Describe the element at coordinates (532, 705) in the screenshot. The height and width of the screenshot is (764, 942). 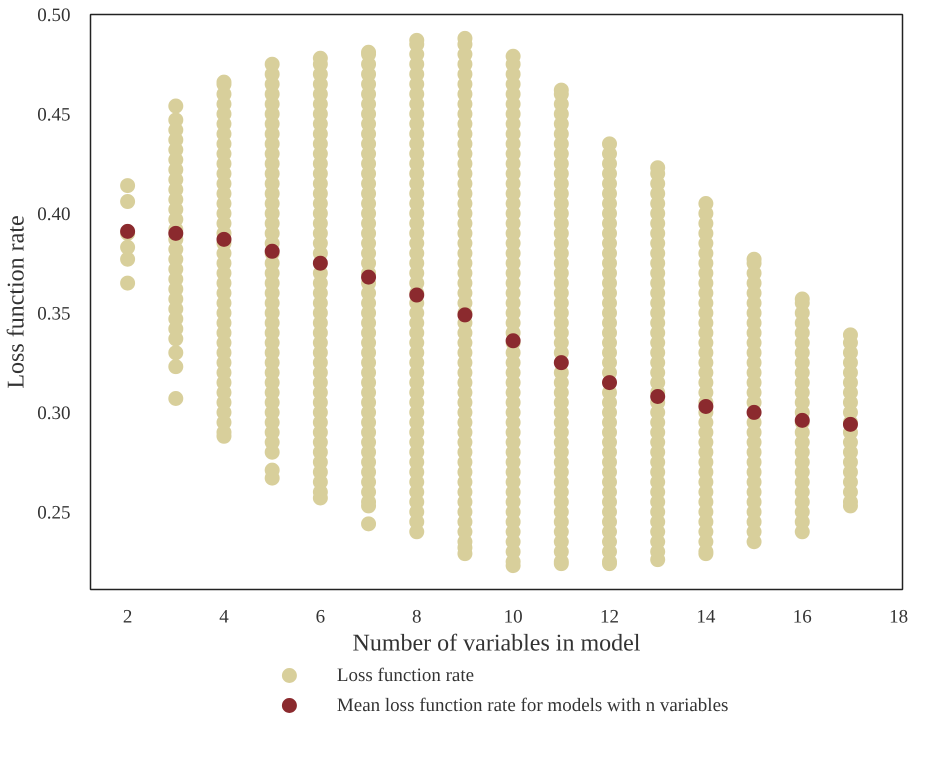
I see `legend-label: Mean loss function rate for models with n variables` at that location.